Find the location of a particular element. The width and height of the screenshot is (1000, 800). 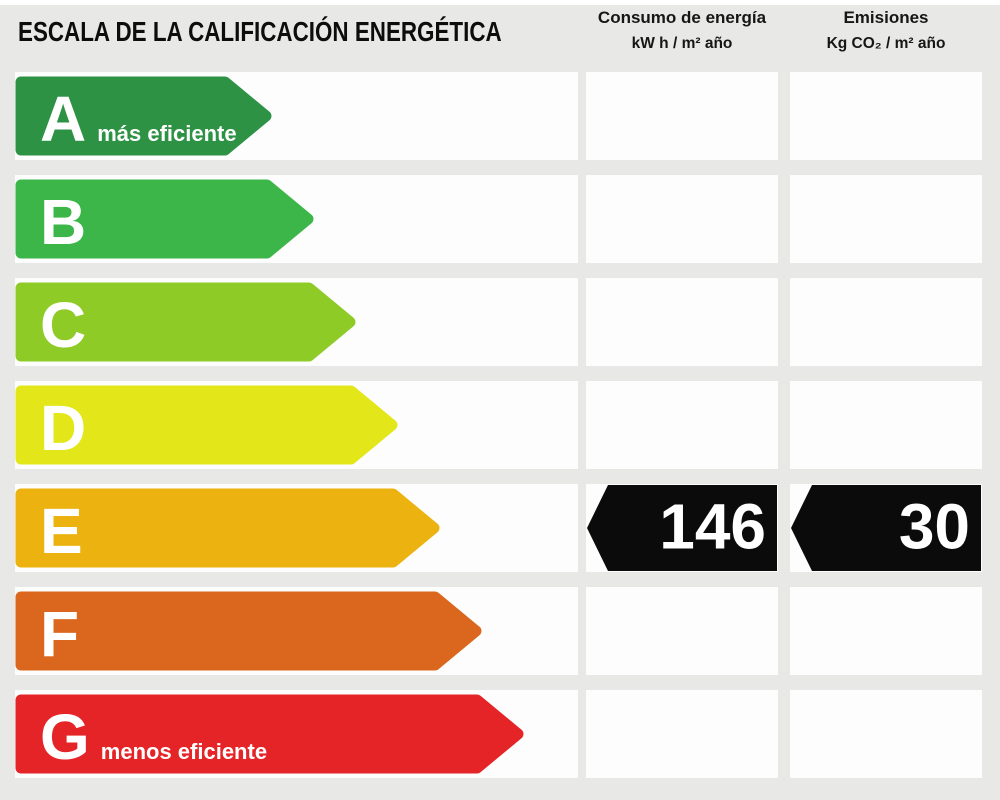

consumo-value-arrow: 146 is located at coordinates (682, 528).